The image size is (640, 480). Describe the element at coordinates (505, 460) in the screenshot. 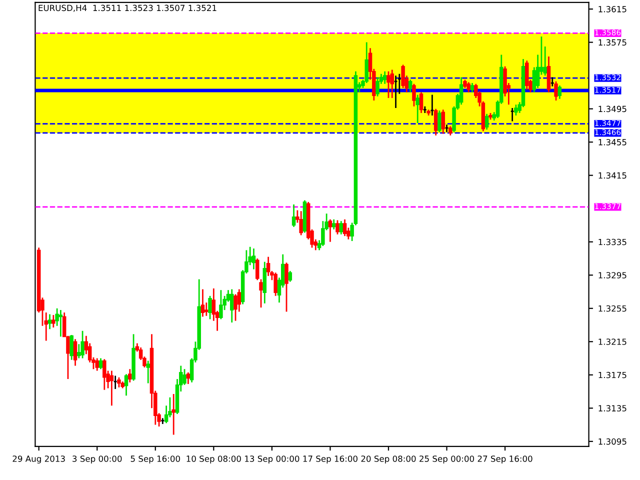

I see `x-tick-label: 27 Sep 16:00` at that location.